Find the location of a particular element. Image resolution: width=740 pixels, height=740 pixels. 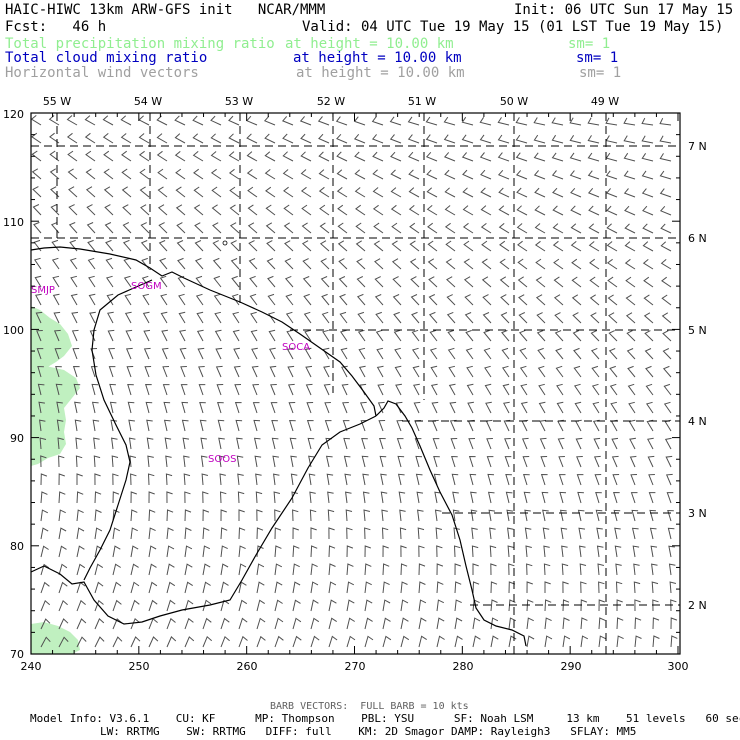

field-wind-sm: sm= 1 is located at coordinates (600, 73).